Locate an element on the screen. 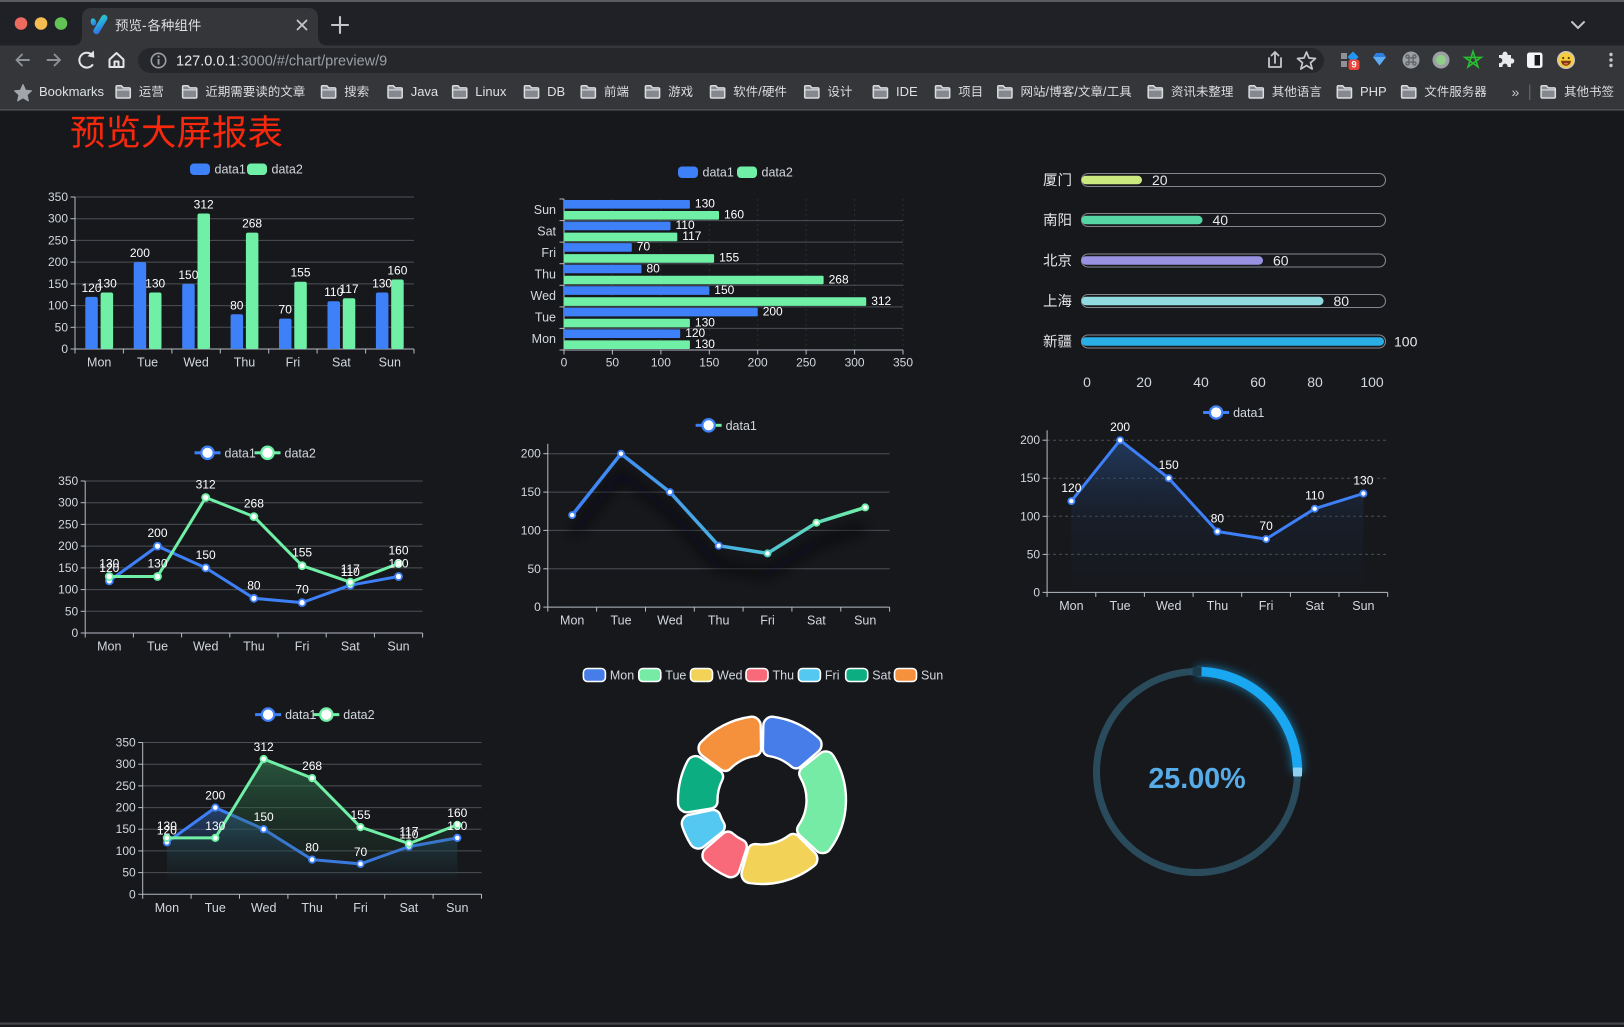 The image size is (1624, 1027). svg-text: Java is located at coordinates (425, 91).